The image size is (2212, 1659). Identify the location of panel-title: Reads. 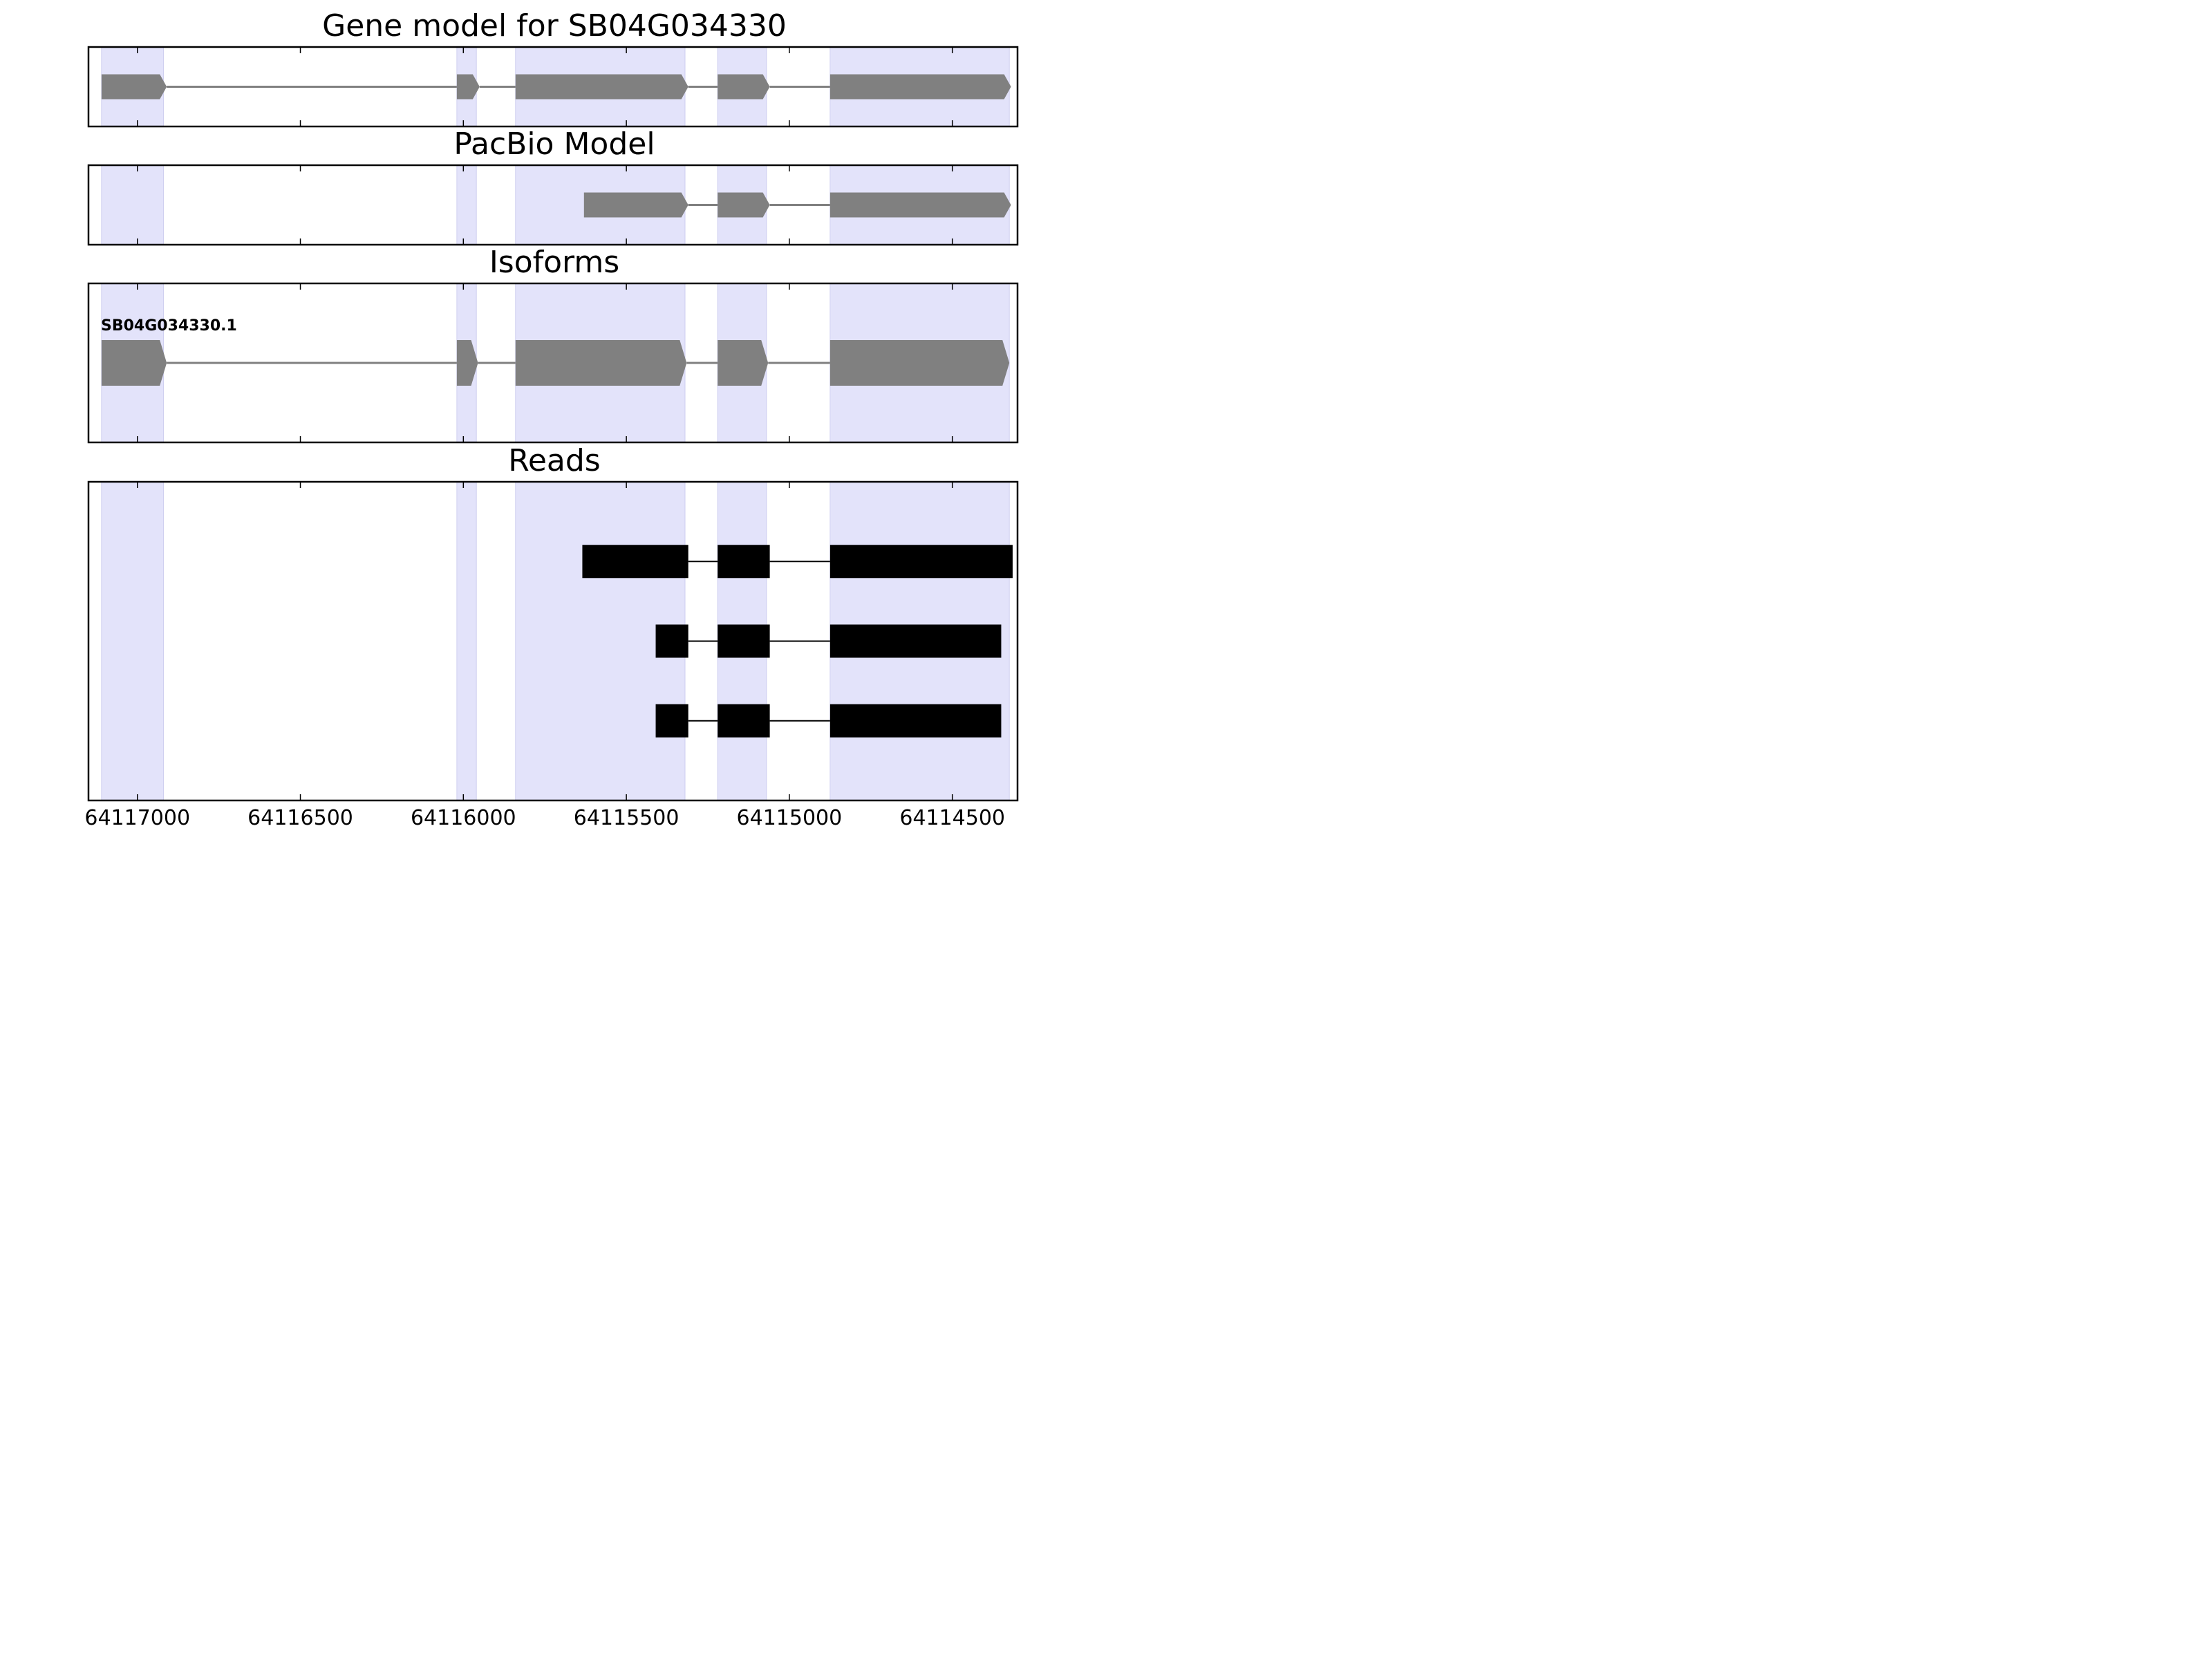
(554, 460).